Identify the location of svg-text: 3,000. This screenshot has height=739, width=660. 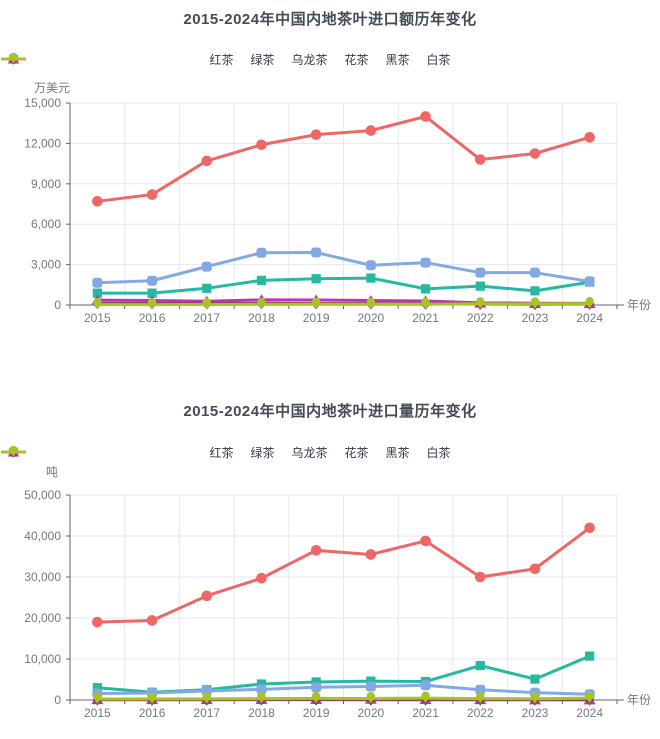
(46, 265).